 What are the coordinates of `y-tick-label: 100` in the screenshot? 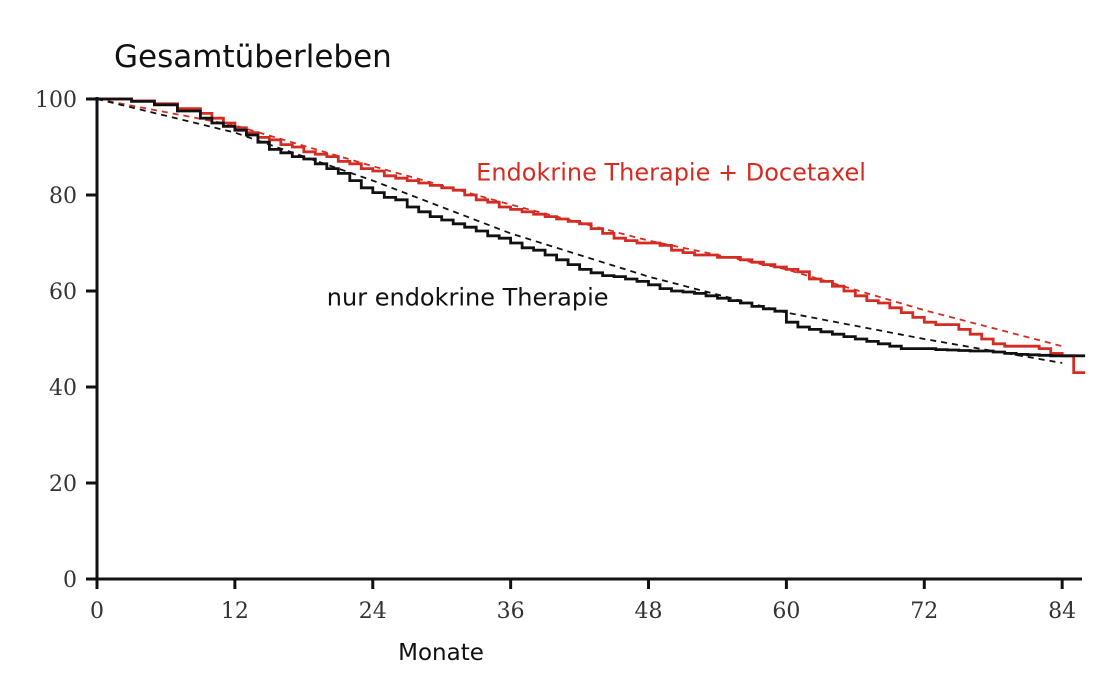 It's located at (56, 100).